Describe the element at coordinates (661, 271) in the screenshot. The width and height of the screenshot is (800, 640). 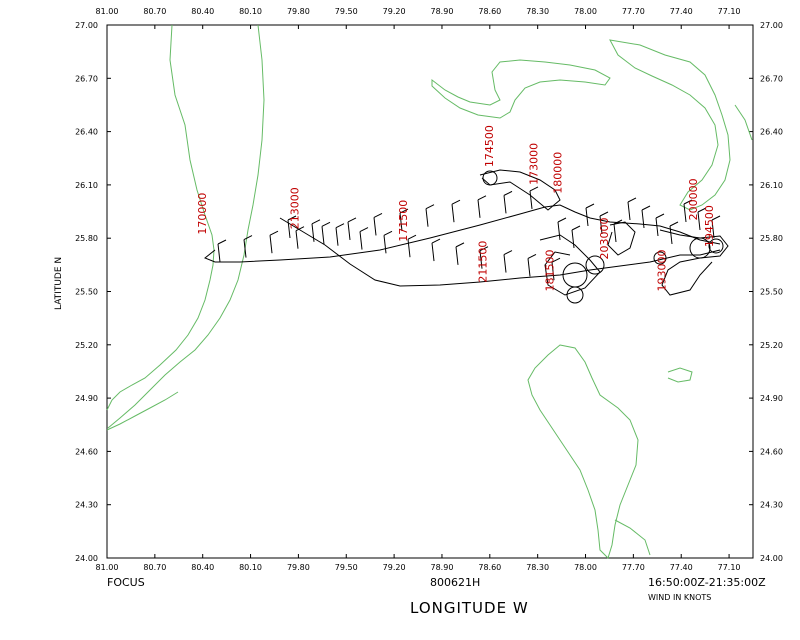
I see `flight-time-label-11: 193000` at that location.